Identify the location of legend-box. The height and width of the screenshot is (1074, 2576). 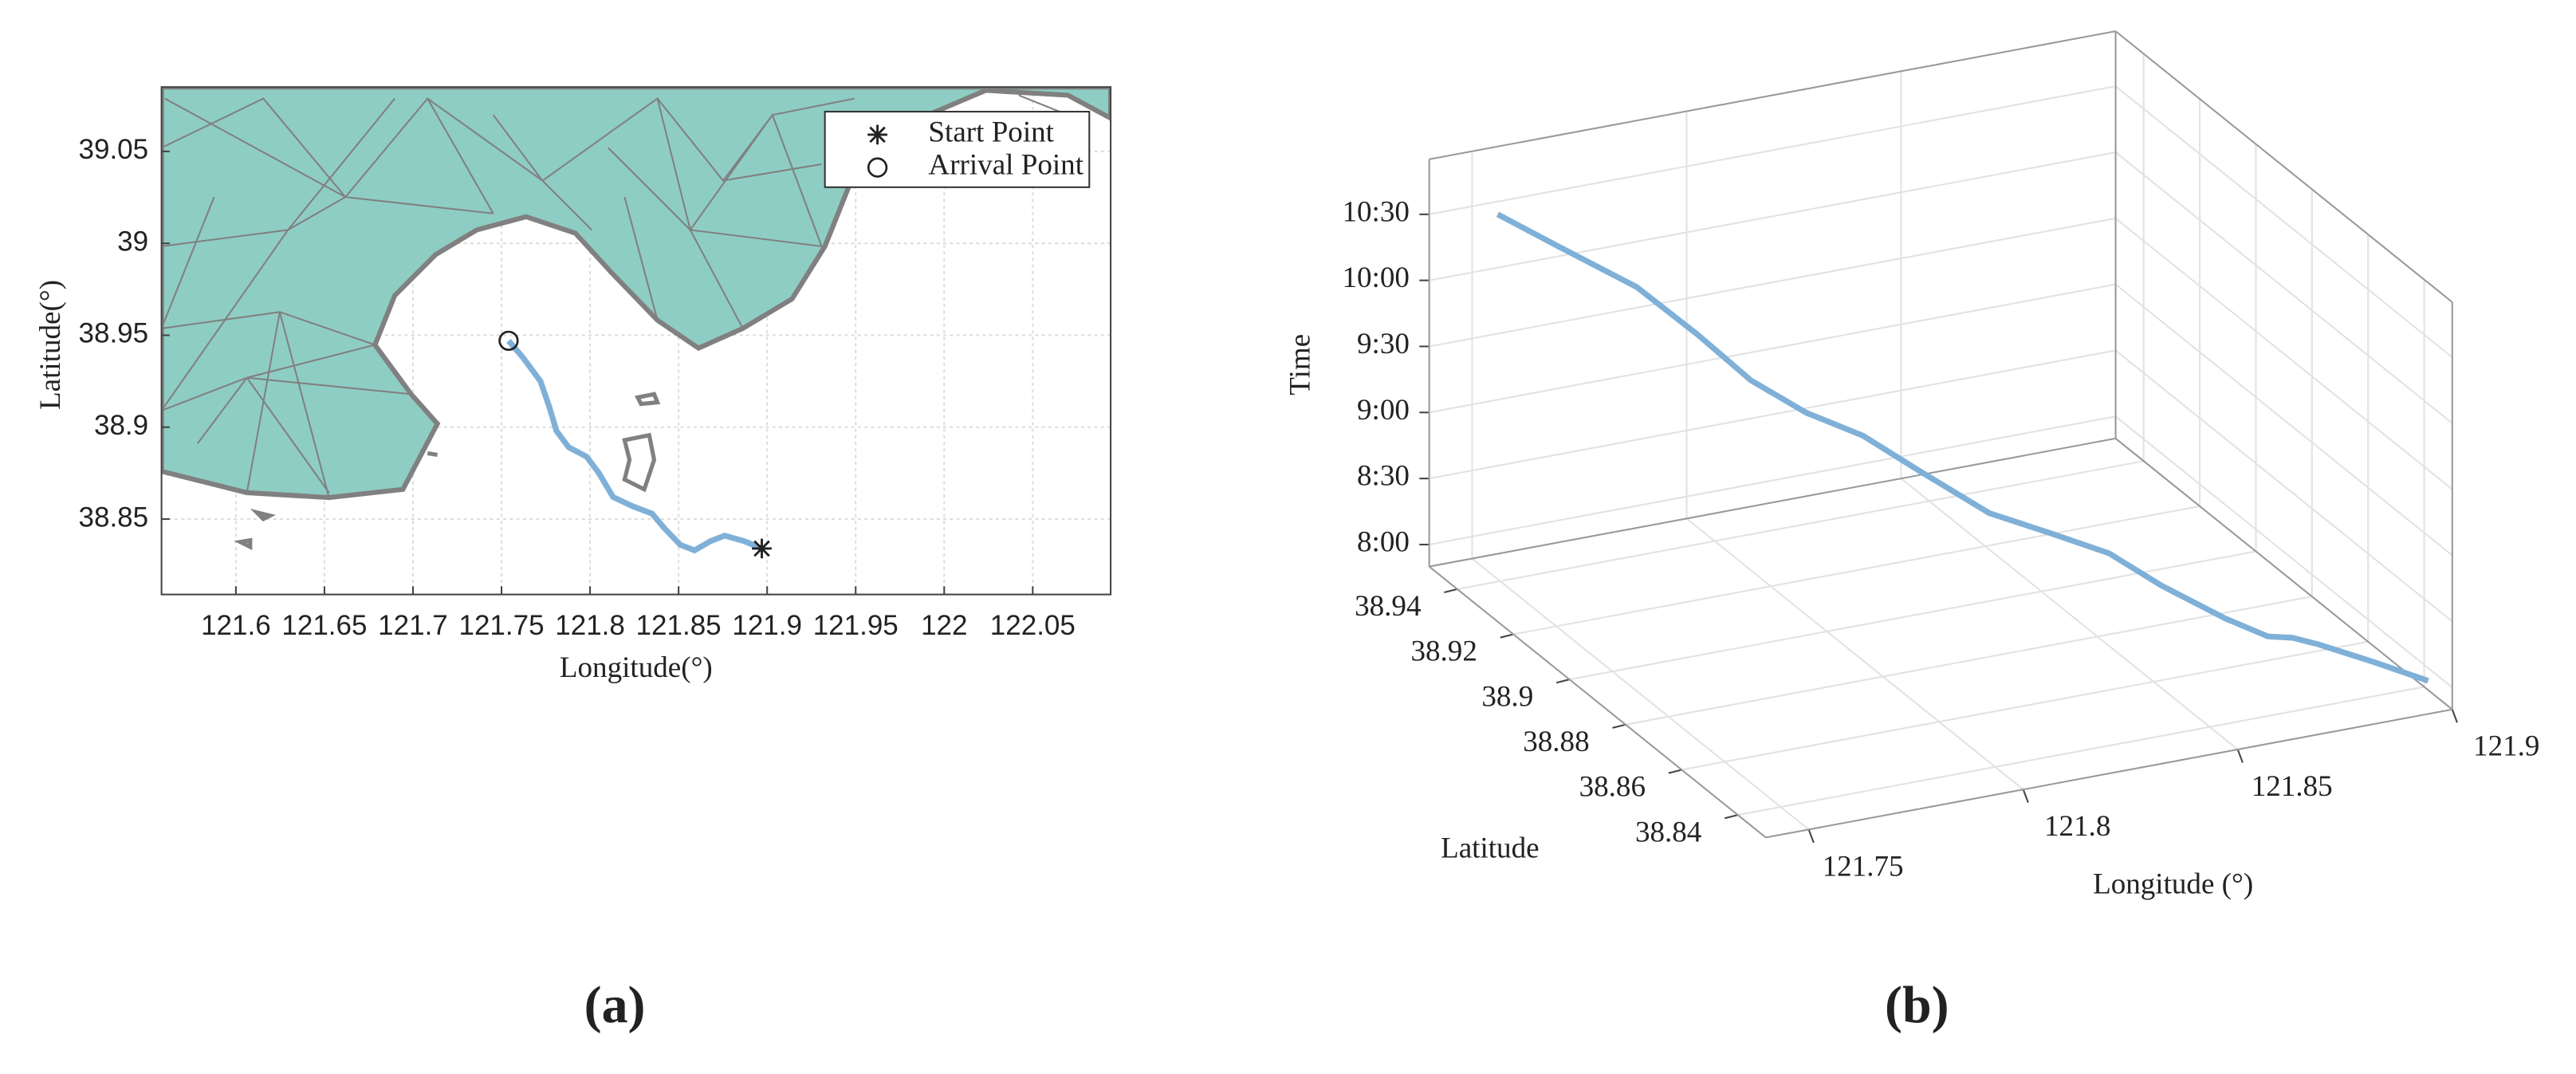
(958, 150).